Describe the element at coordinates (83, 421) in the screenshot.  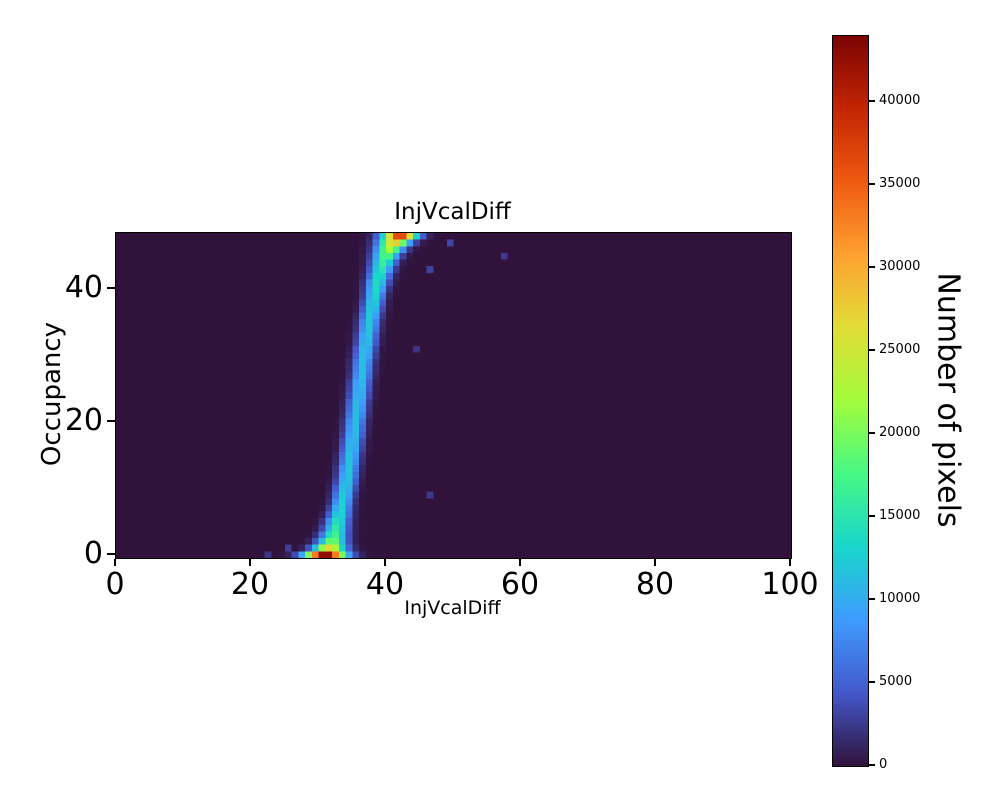
I see `y-tick-label: 20` at that location.